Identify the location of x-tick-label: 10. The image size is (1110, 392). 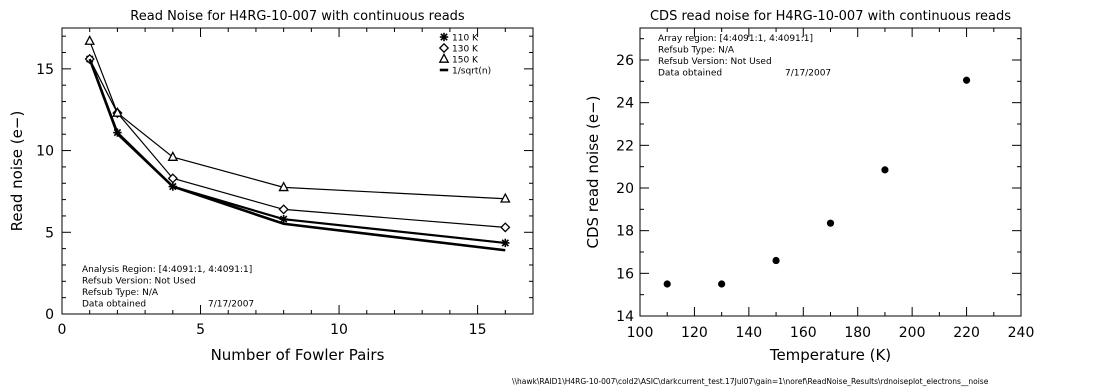
(339, 330).